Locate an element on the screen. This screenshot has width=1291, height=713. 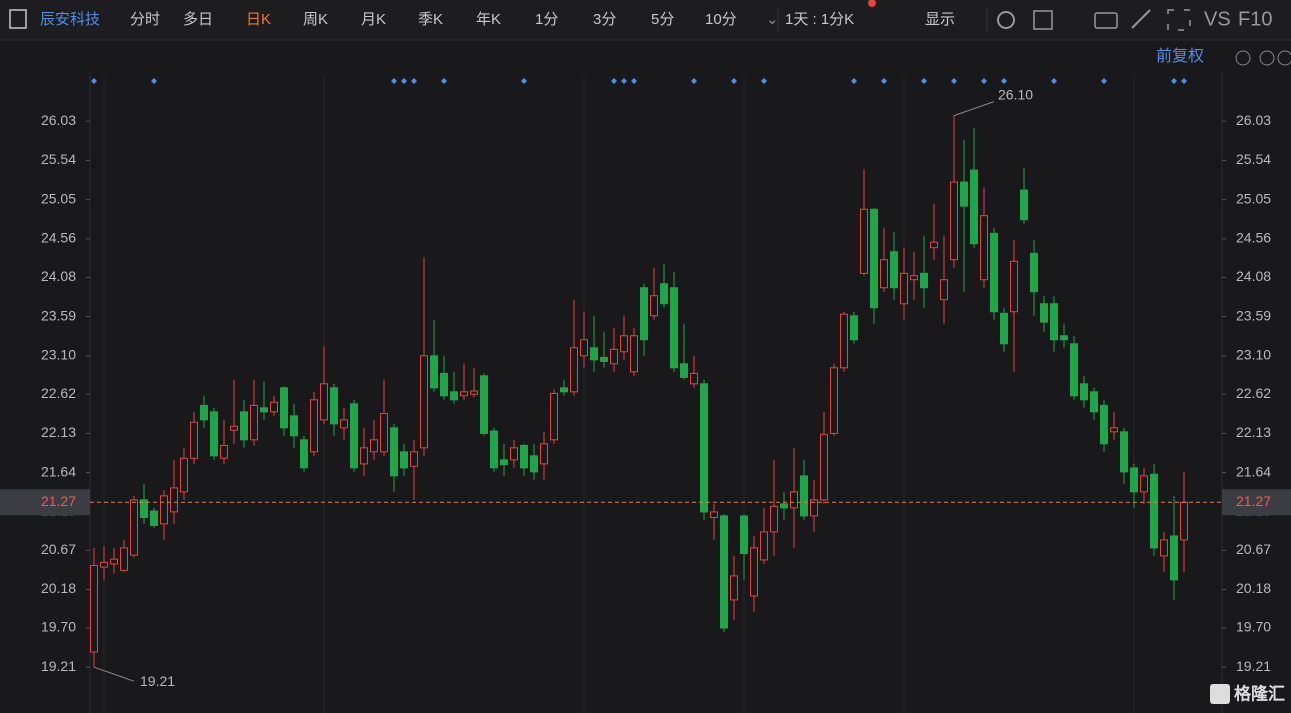
annotation-leader is located at coordinates (974, 109).